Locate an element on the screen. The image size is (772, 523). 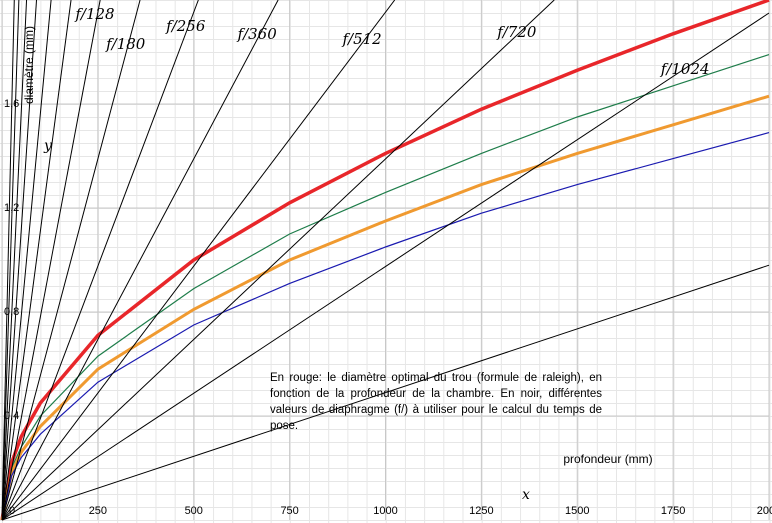
x-axis-name: x is located at coordinates (526, 495).